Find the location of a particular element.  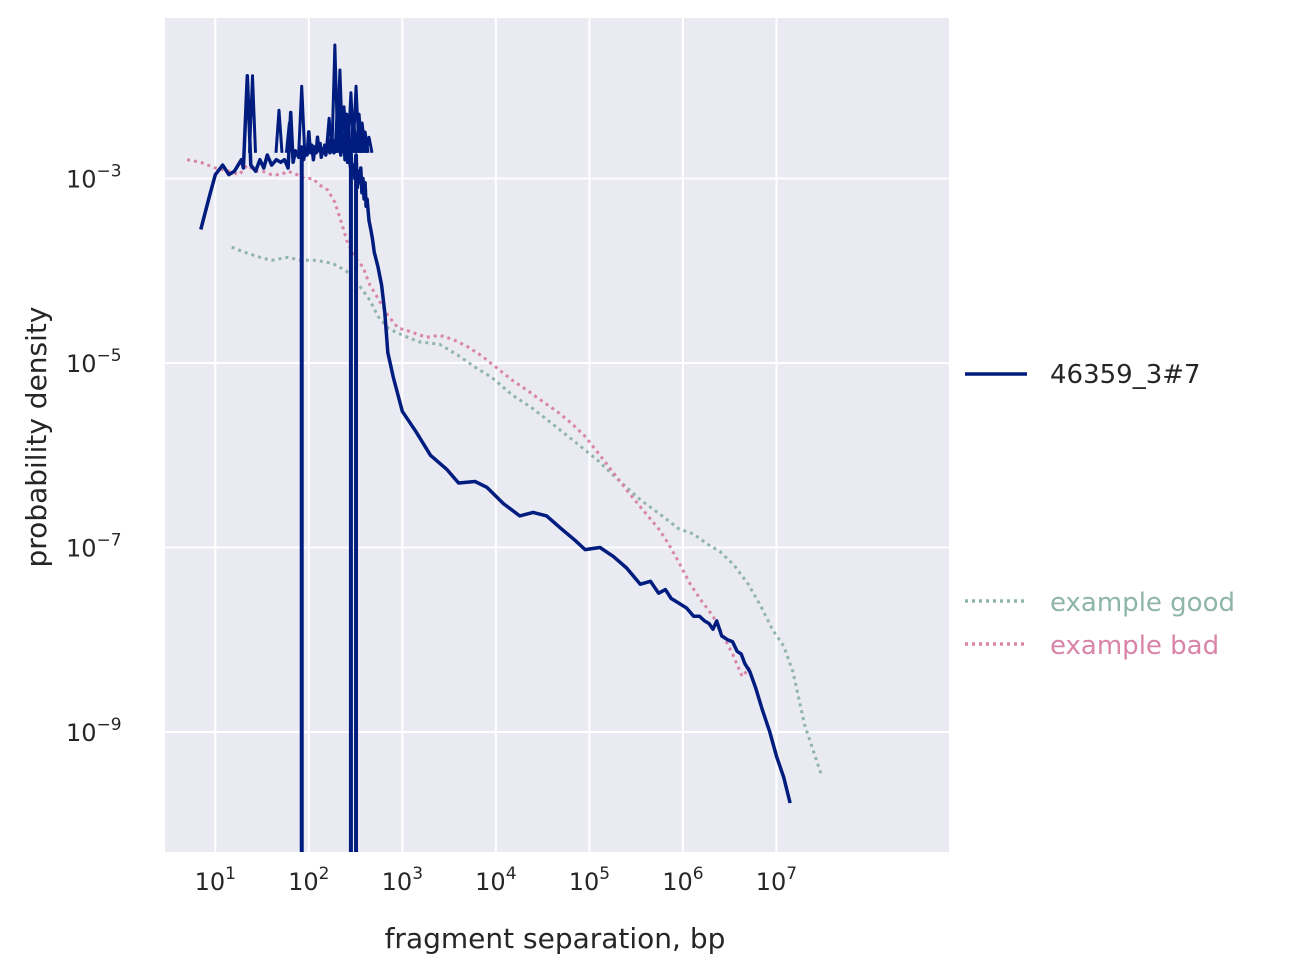

x-tick-label-4: 10⁴ is located at coordinates (495, 880).